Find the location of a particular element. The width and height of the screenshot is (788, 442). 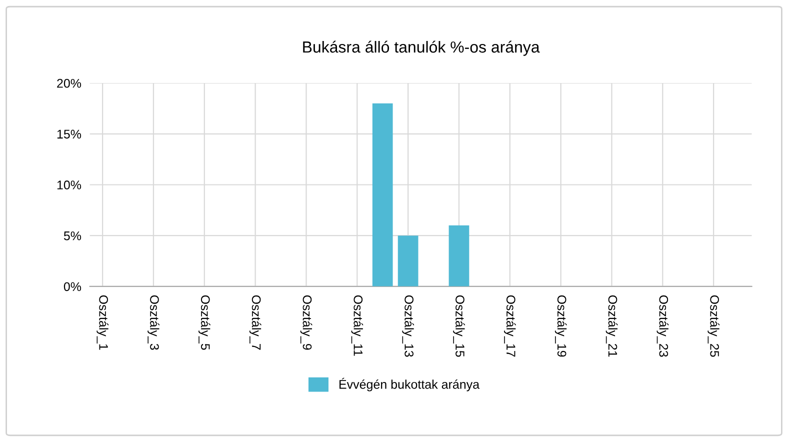

x-tick-label: Osztály_19 is located at coordinates (560, 326).